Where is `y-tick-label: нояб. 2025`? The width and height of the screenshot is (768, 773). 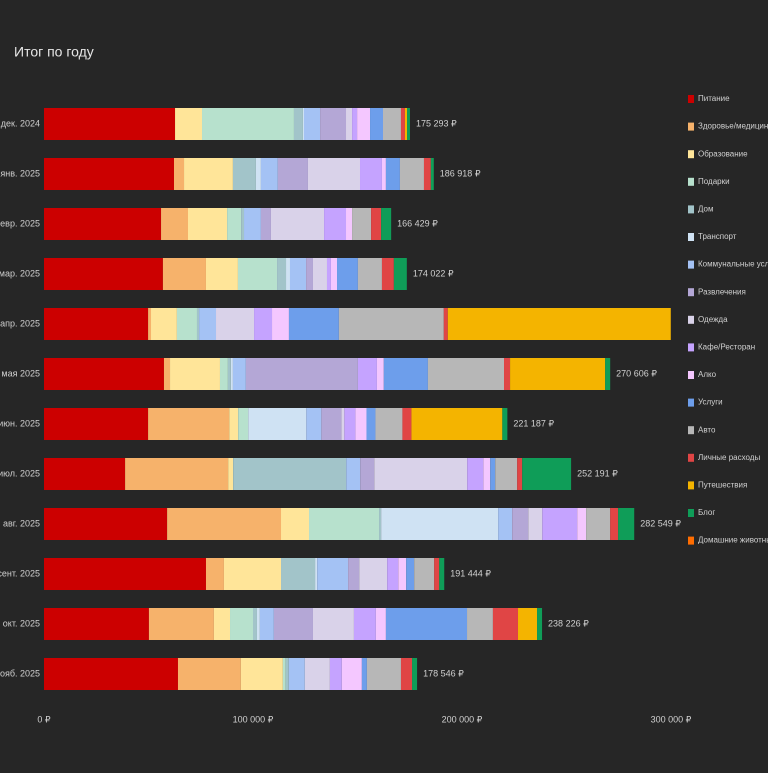
y-tick-label: нояб. 2025 is located at coordinates (20, 673).